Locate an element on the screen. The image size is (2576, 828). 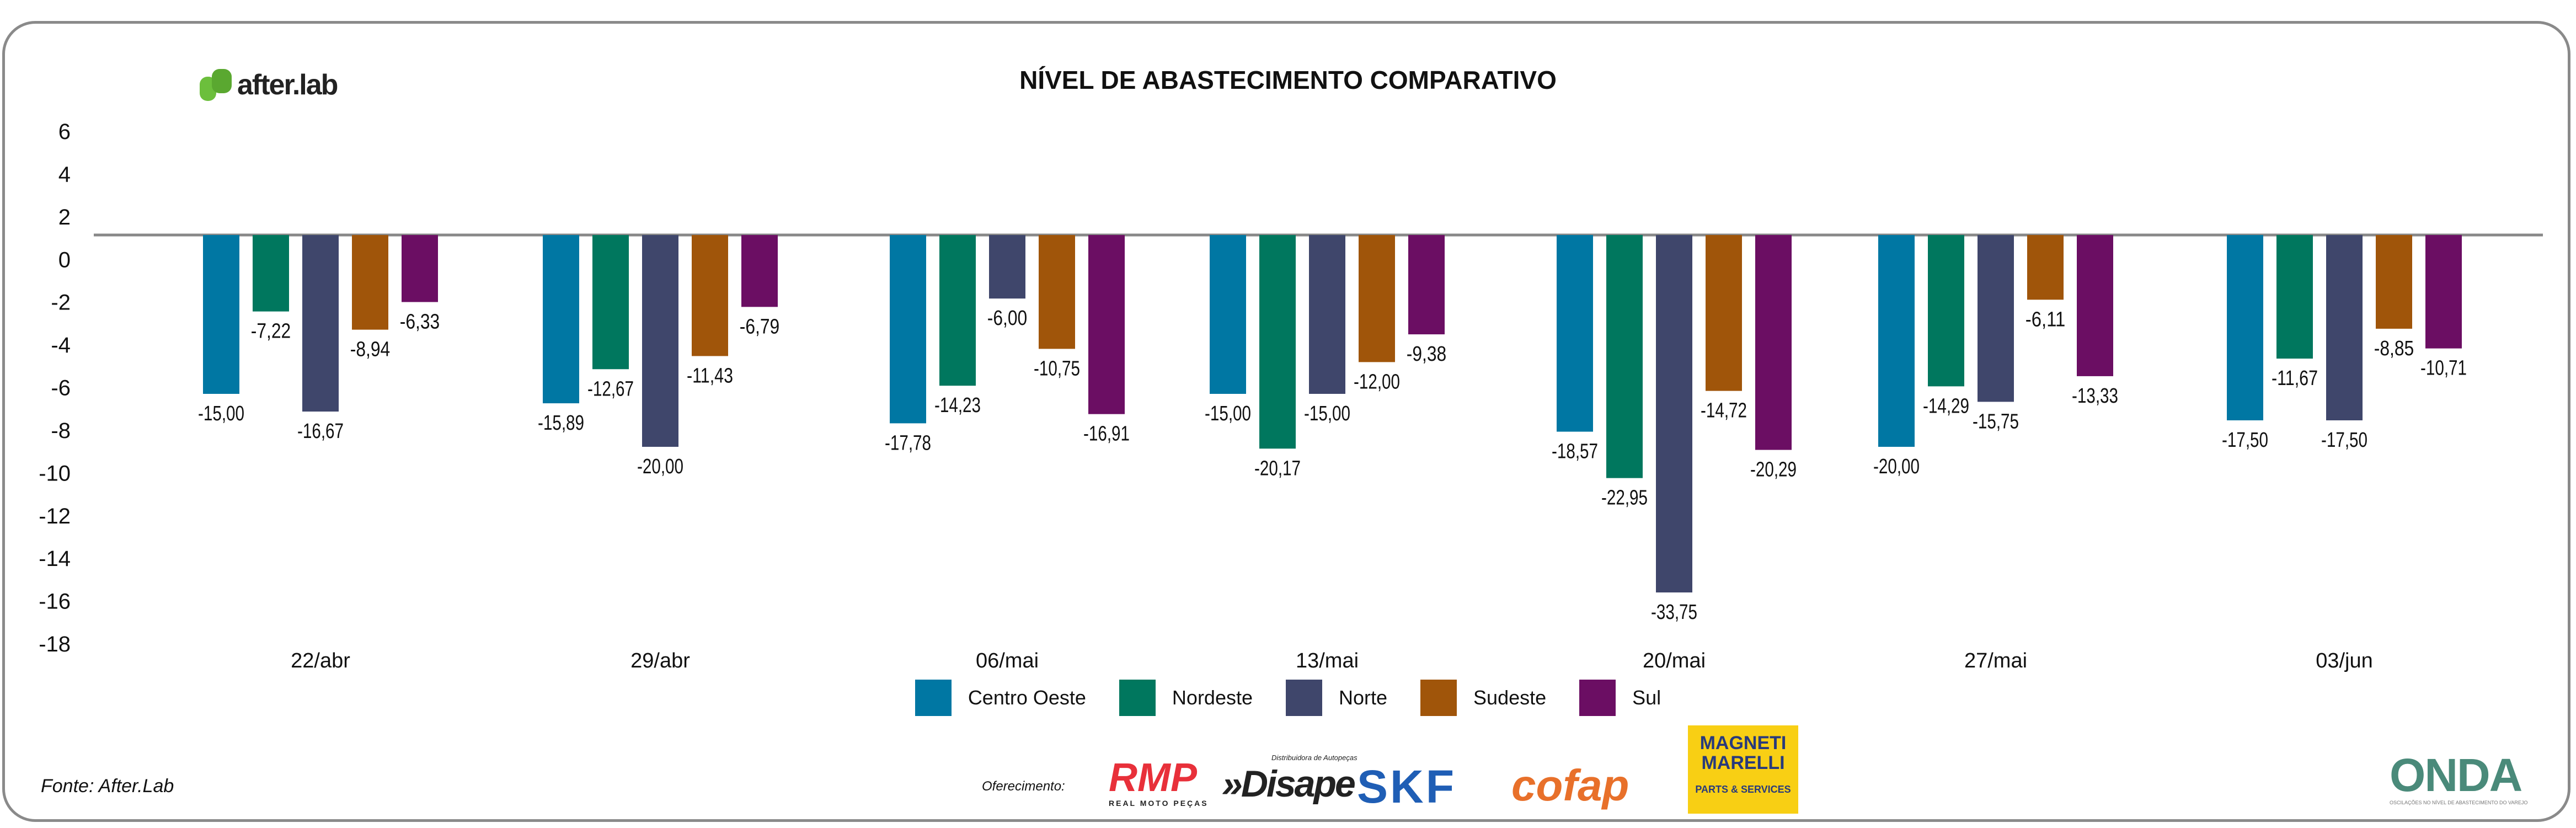
data-label: -8,94 is located at coordinates (370, 349).